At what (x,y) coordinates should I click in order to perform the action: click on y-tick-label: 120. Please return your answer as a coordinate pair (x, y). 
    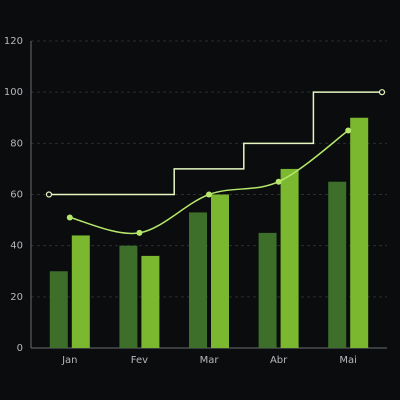
    Looking at the image, I should click on (13, 41).